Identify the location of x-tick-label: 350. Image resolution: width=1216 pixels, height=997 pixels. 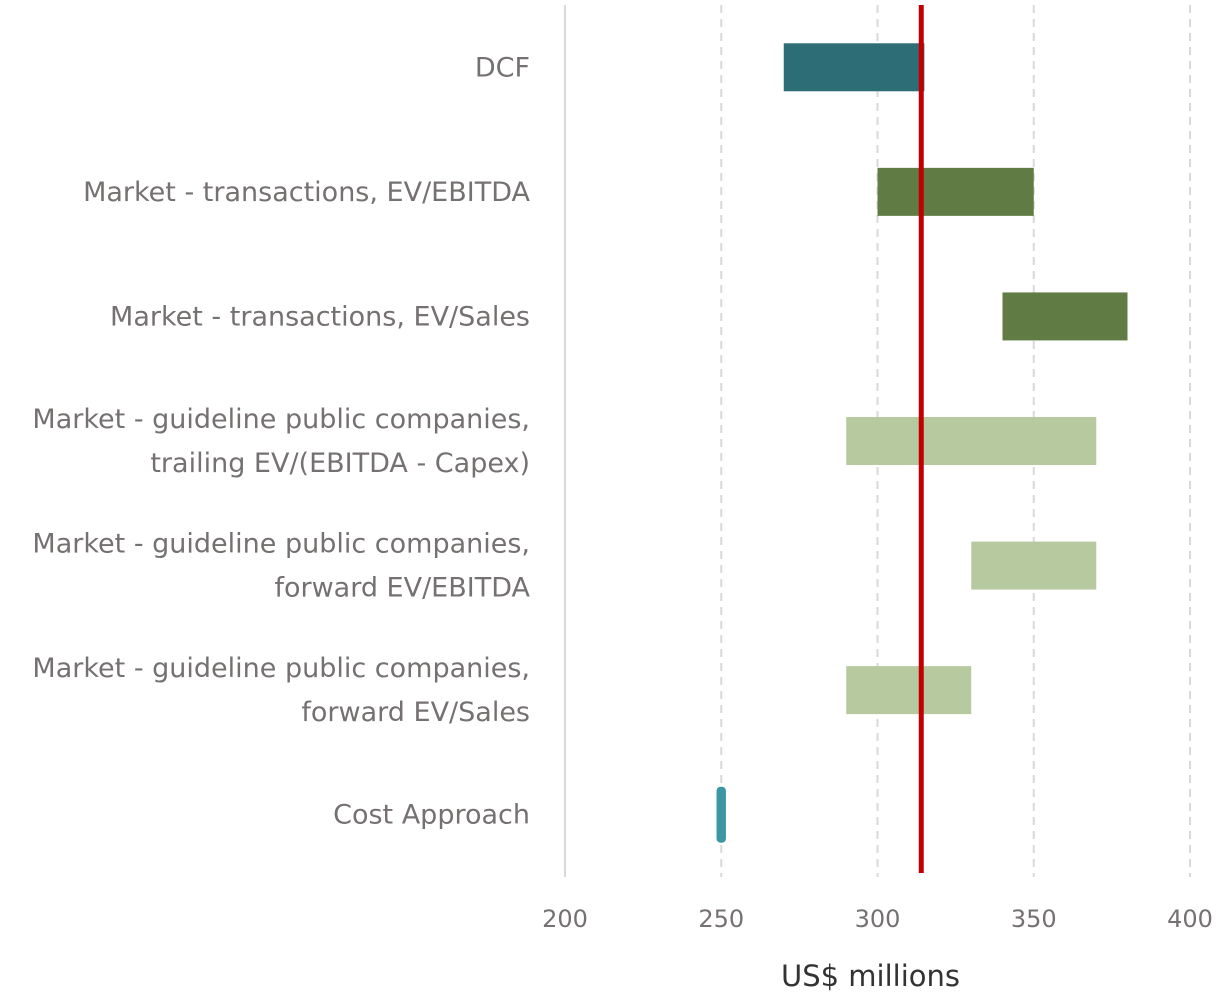
(1034, 919).